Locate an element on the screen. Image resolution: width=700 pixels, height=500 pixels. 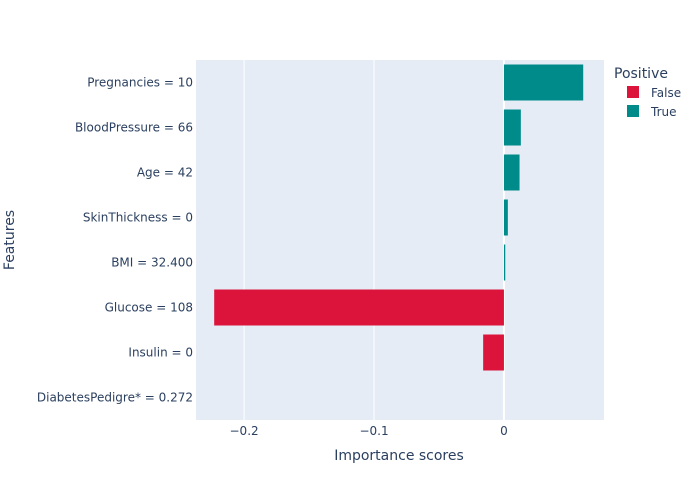
y-tick-label: Glucose = 108 is located at coordinates (149, 308).